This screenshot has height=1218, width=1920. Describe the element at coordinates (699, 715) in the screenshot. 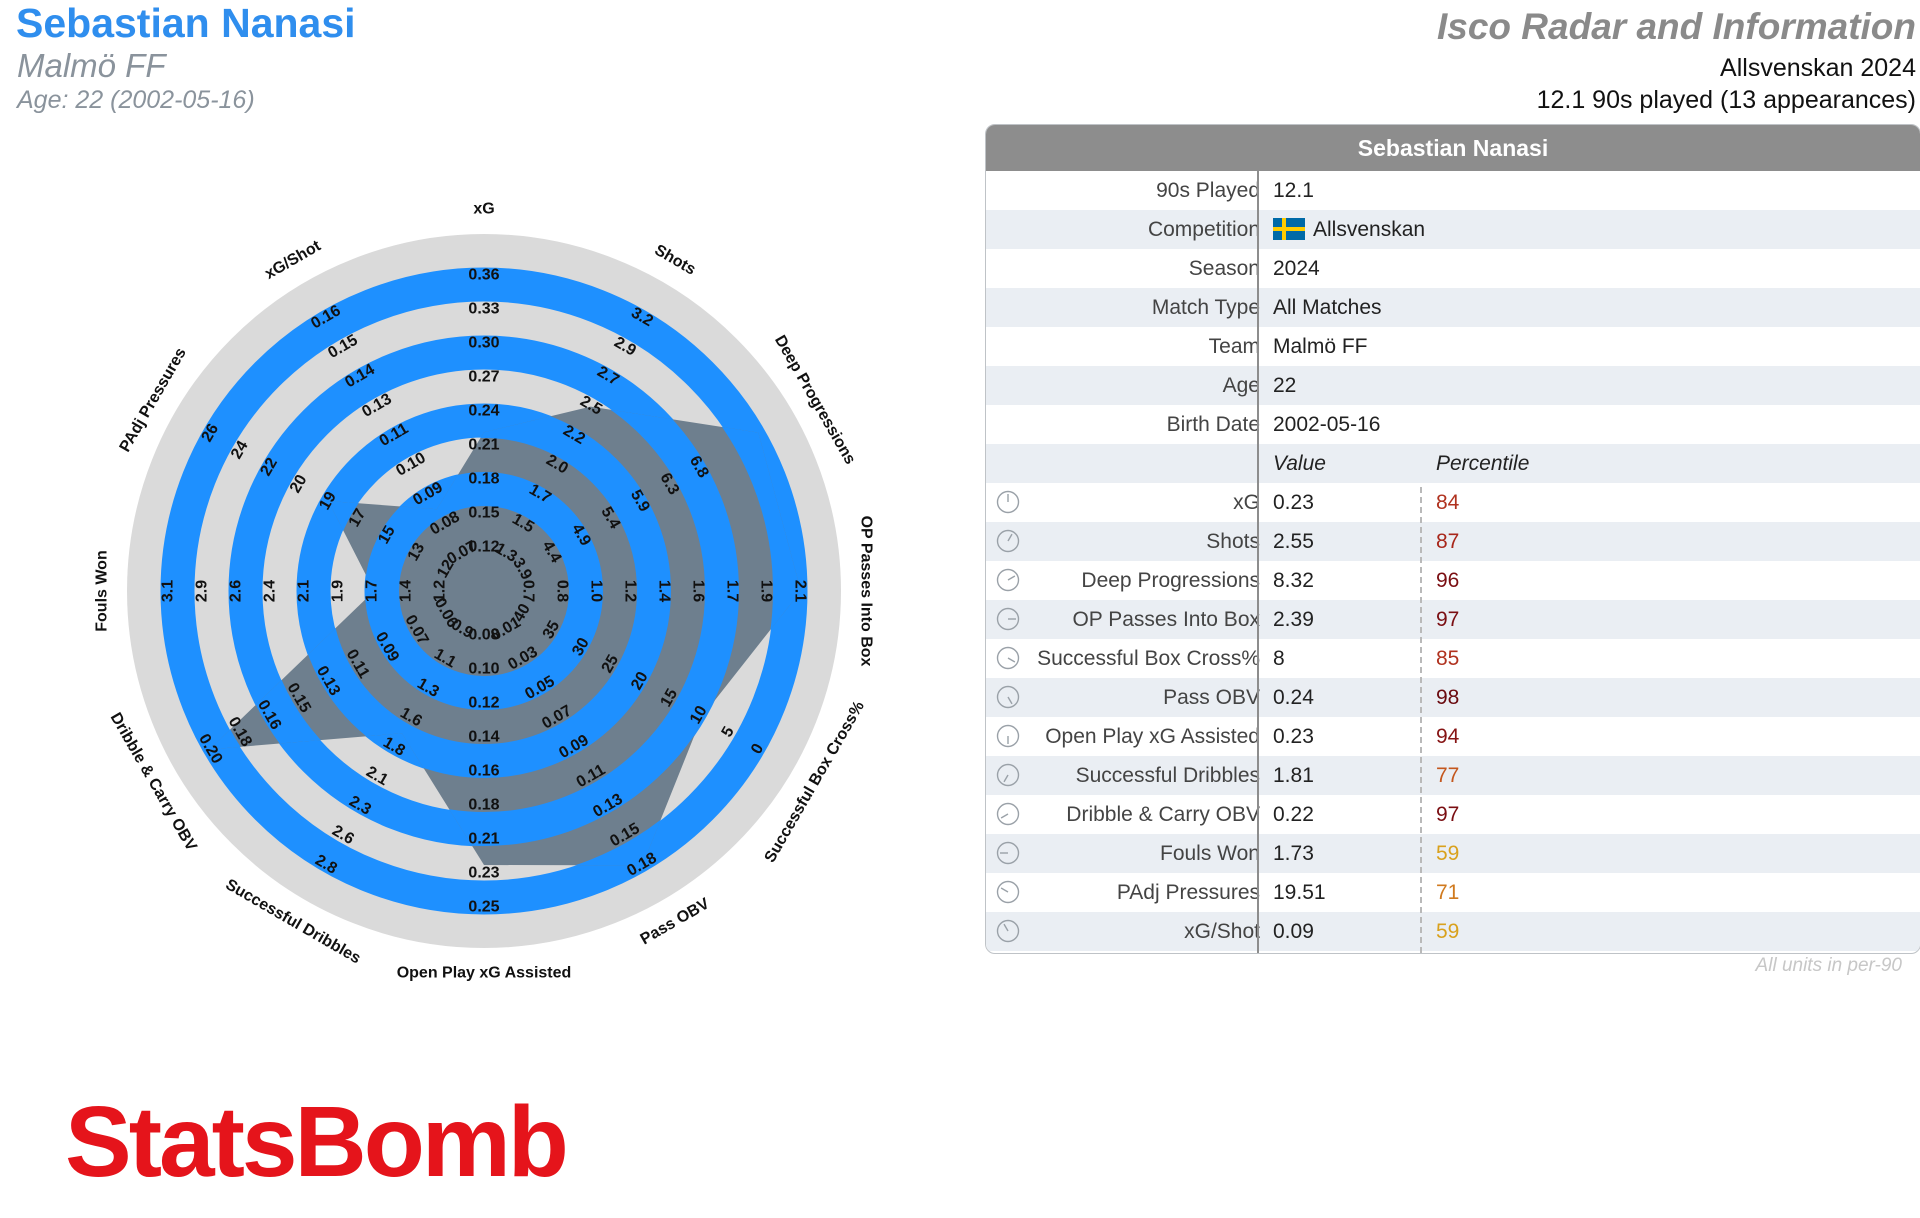

I see `tick-label: 10` at that location.